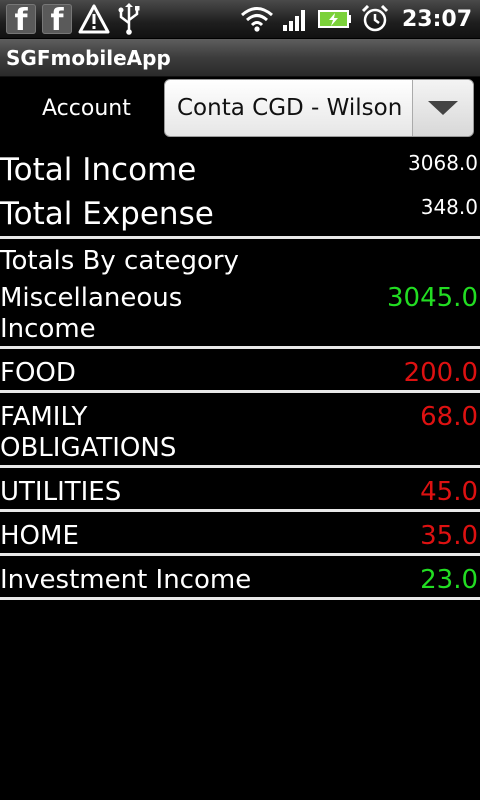 This screenshot has width=480, height=800. Describe the element at coordinates (98, 170) in the screenshot. I see `total-income-label: Total Income` at that location.